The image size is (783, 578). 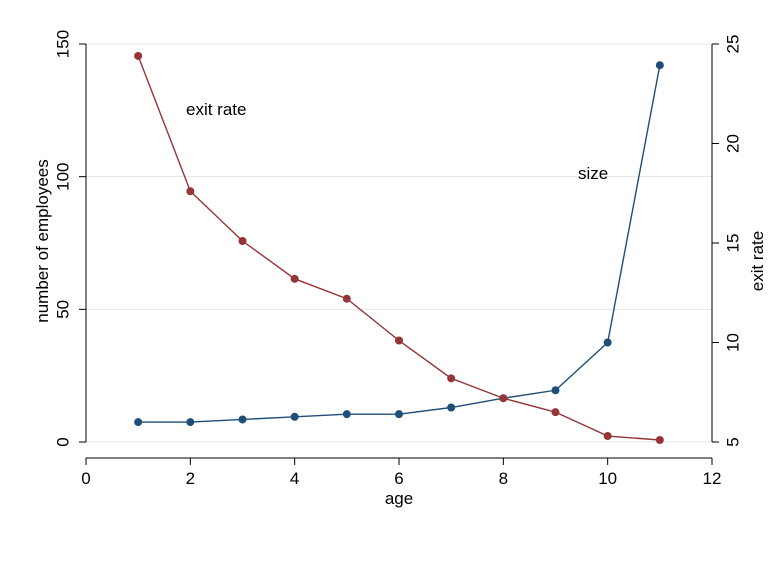 I want to click on y-left-tick-label-100: 100, so click(x=62, y=176).